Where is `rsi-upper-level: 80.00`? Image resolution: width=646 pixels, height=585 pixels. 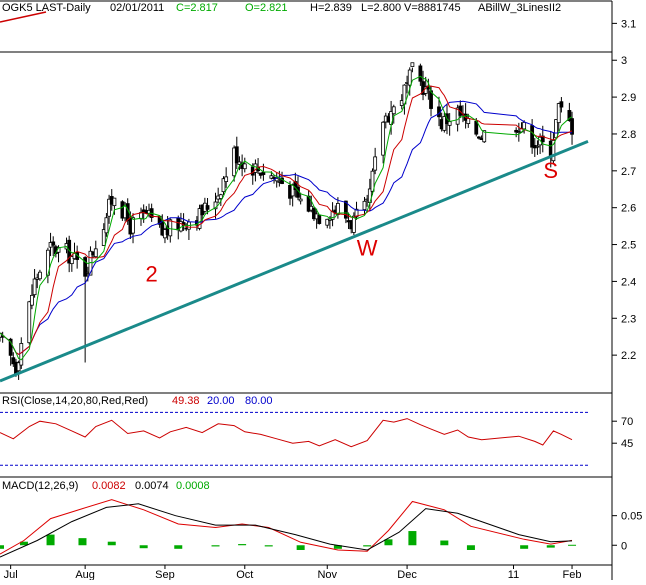 rsi-upper-level: 80.00 is located at coordinates (259, 401).